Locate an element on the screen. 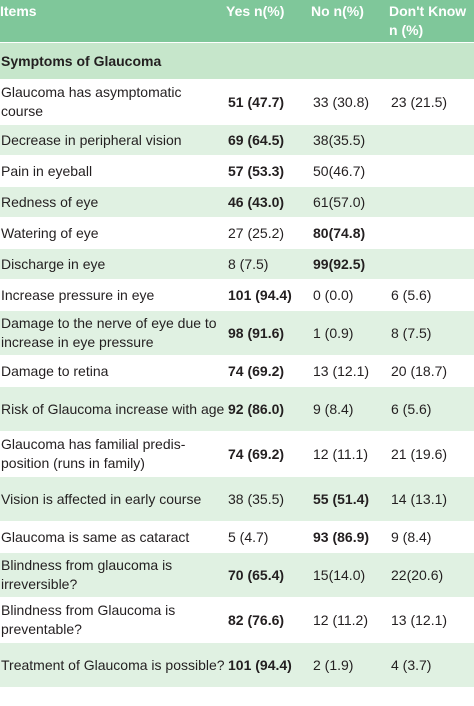 The width and height of the screenshot is (474, 706). section-row: Symptoms of Glaucoma is located at coordinates (237, 61).